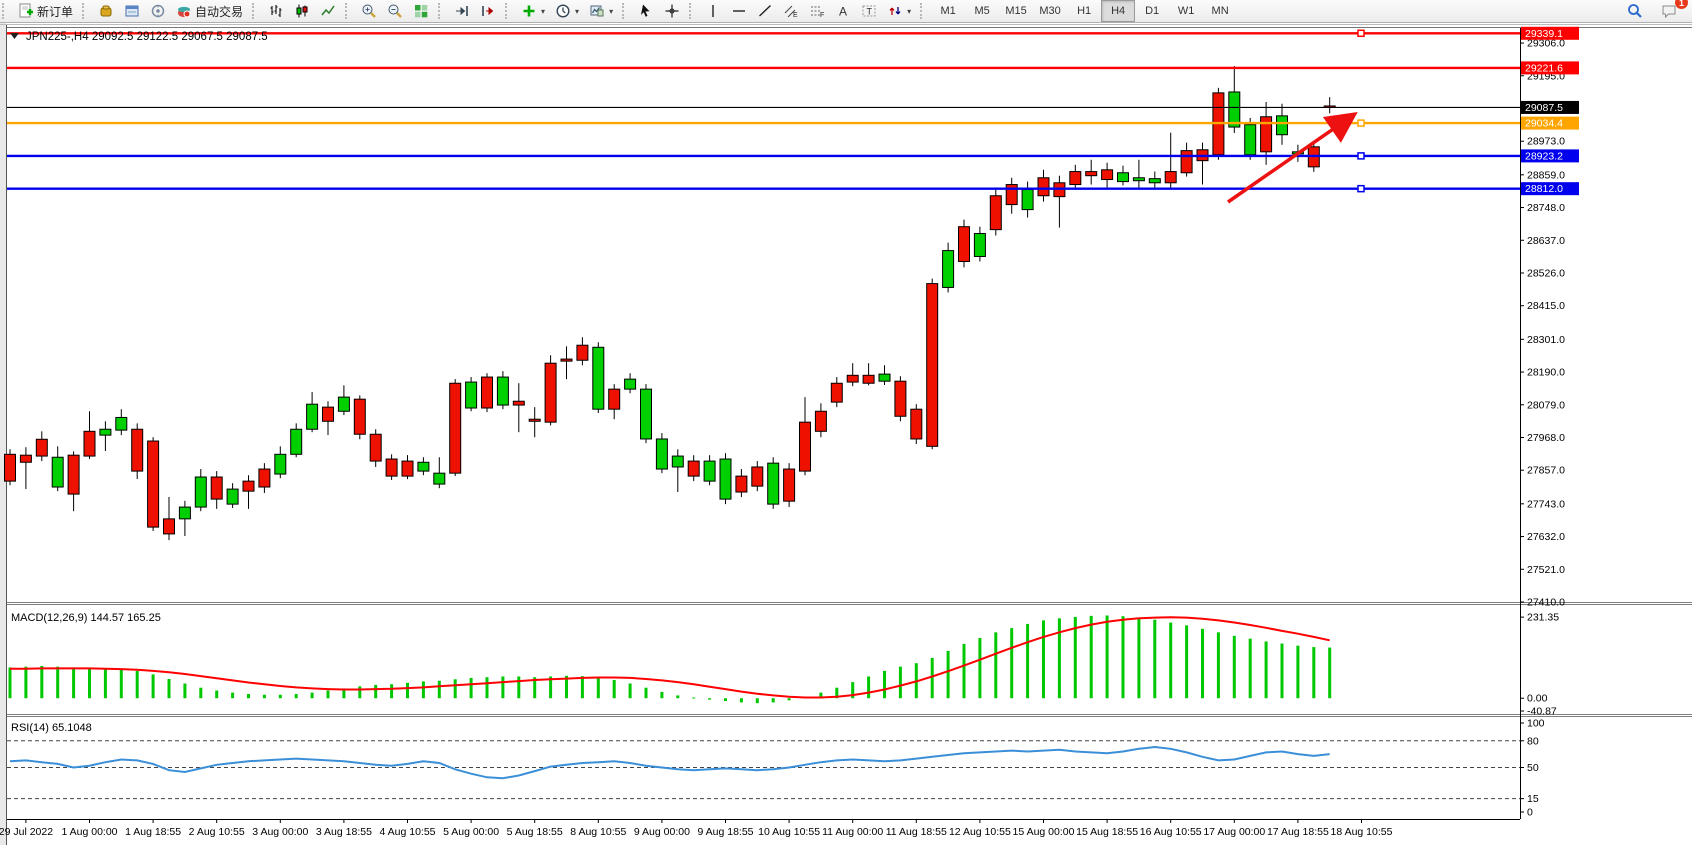  What do you see at coordinates (1298, 832) in the screenshot?
I see `time-tick-label: 17 Aug 18:55` at bounding box center [1298, 832].